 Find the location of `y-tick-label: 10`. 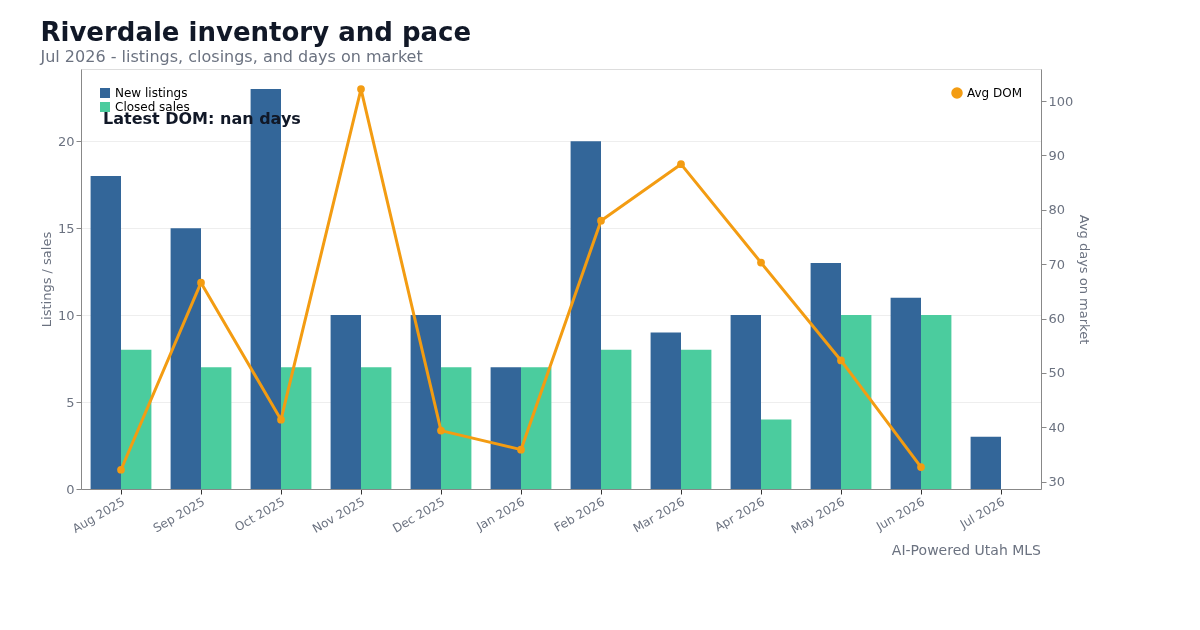

y-tick-label: 10 is located at coordinates (66, 315).